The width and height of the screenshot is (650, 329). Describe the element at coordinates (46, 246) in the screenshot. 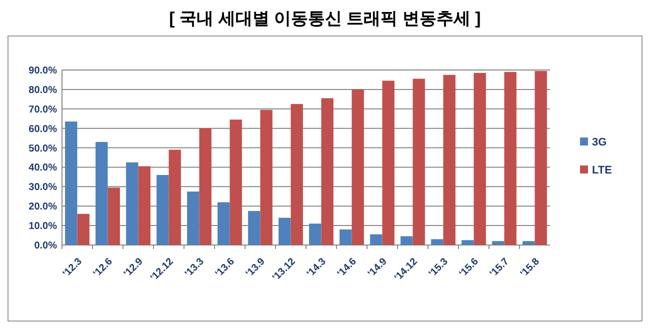

I see `y-tick-label: 0.0%` at that location.